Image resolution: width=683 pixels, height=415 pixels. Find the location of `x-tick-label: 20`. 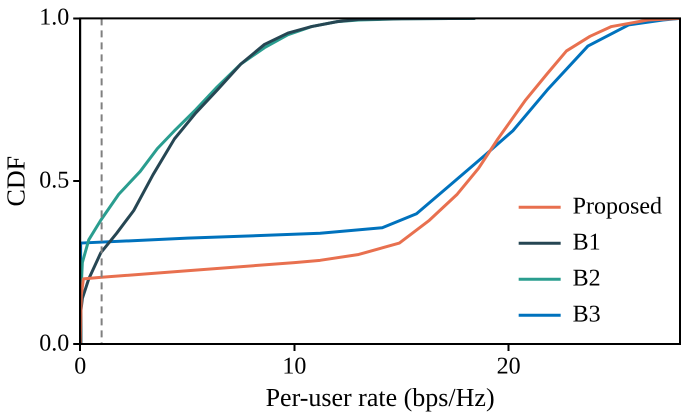

x-tick-label: 20 is located at coordinates (508, 367).